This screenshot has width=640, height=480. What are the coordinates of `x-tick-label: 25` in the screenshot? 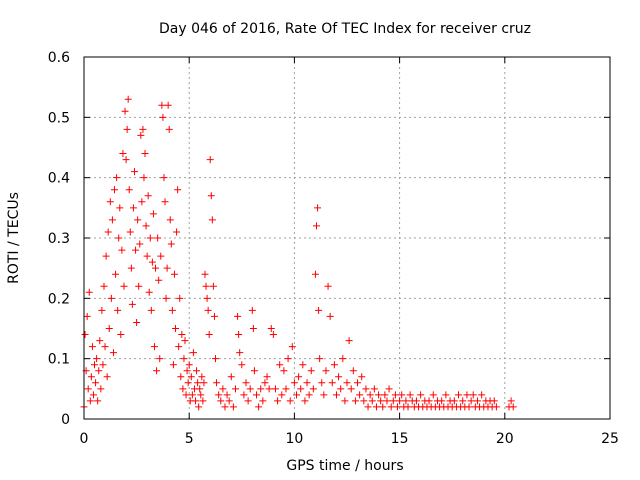 It's located at (610, 439).